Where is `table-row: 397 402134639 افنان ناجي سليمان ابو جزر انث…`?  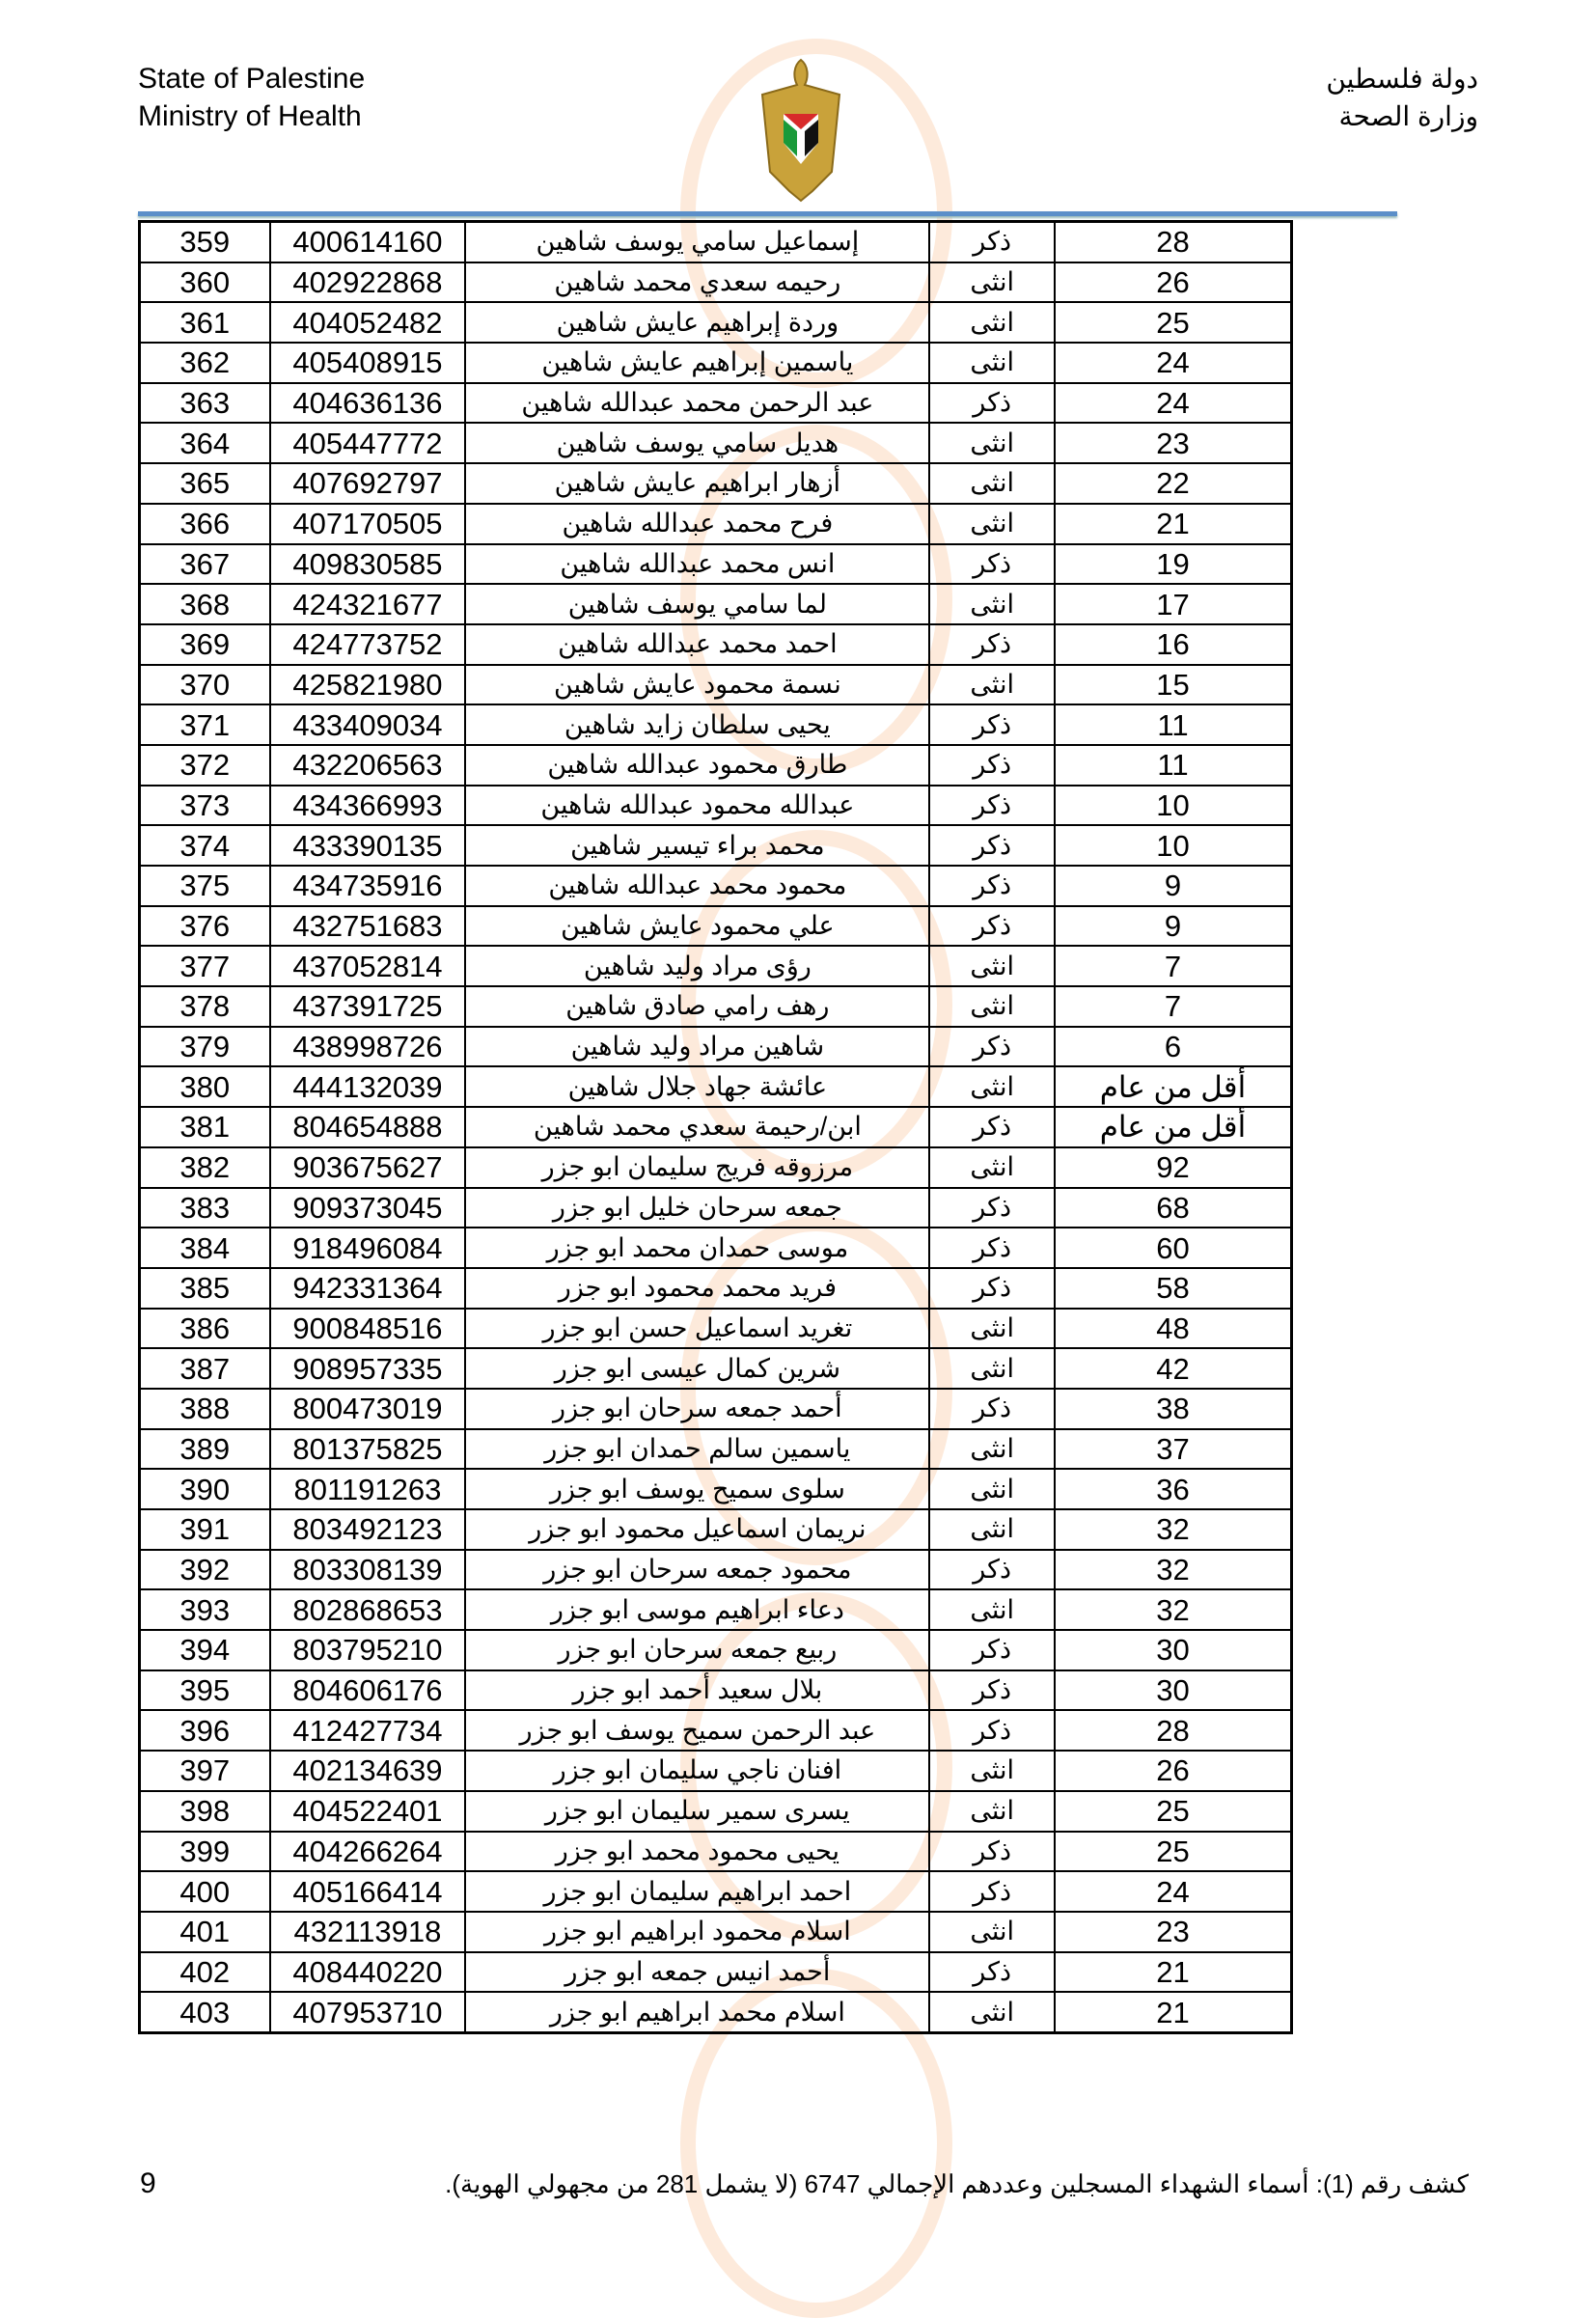
table-row: 397 402134639 افنان ناجي سليمان ابو جزر انث… is located at coordinates (716, 1771).